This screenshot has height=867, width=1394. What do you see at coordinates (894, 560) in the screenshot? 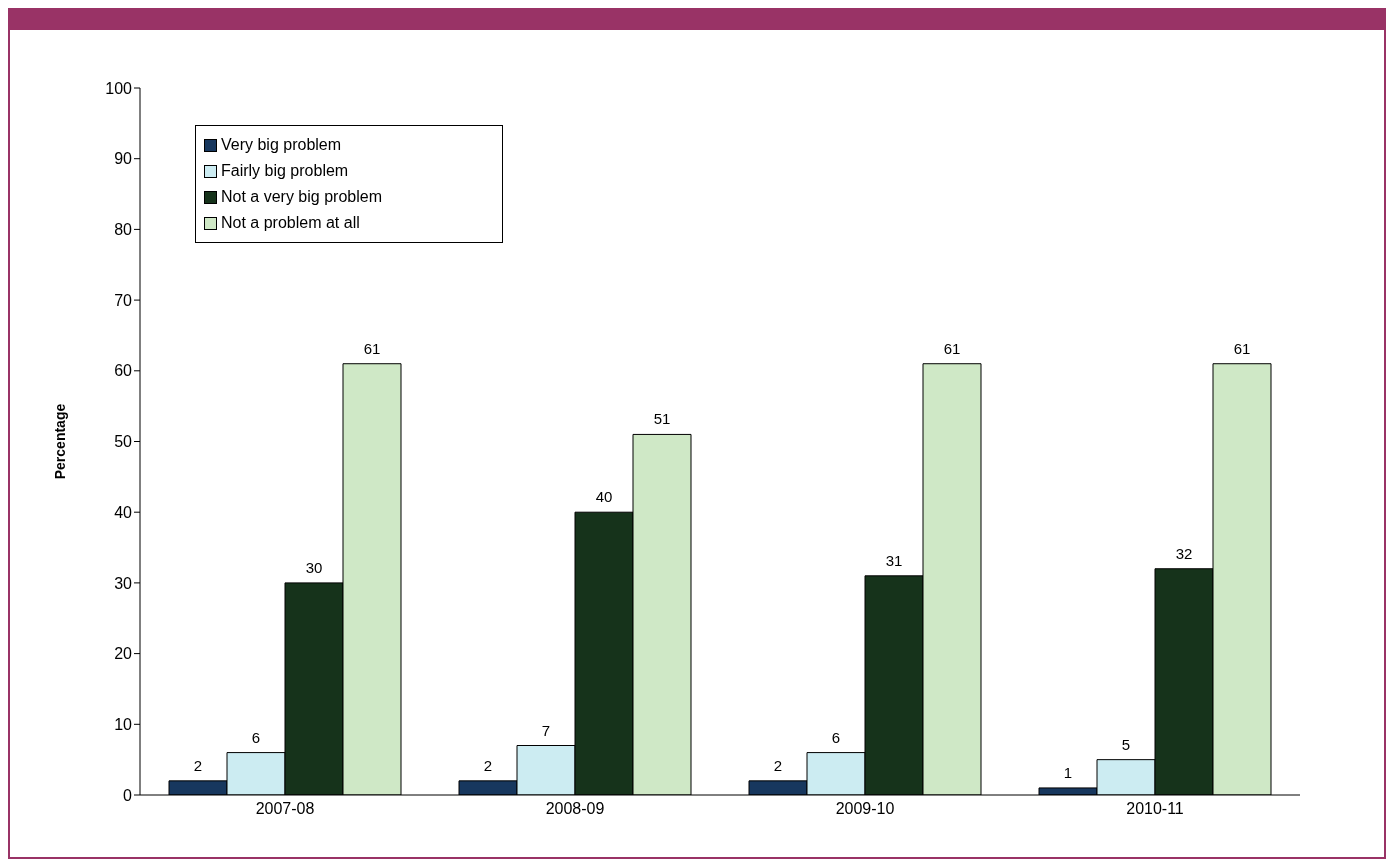
I see `data-label: 31` at bounding box center [894, 560].